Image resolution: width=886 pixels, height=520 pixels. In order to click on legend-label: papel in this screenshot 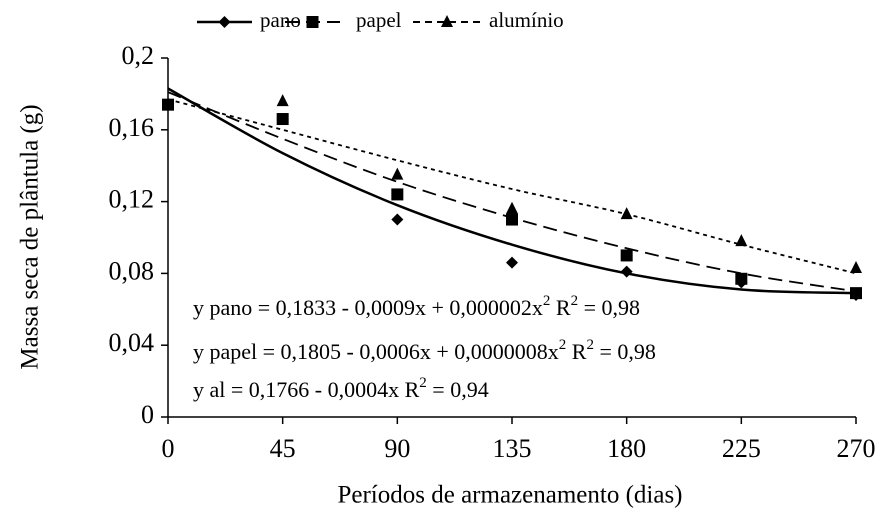, I will do `click(379, 20)`.